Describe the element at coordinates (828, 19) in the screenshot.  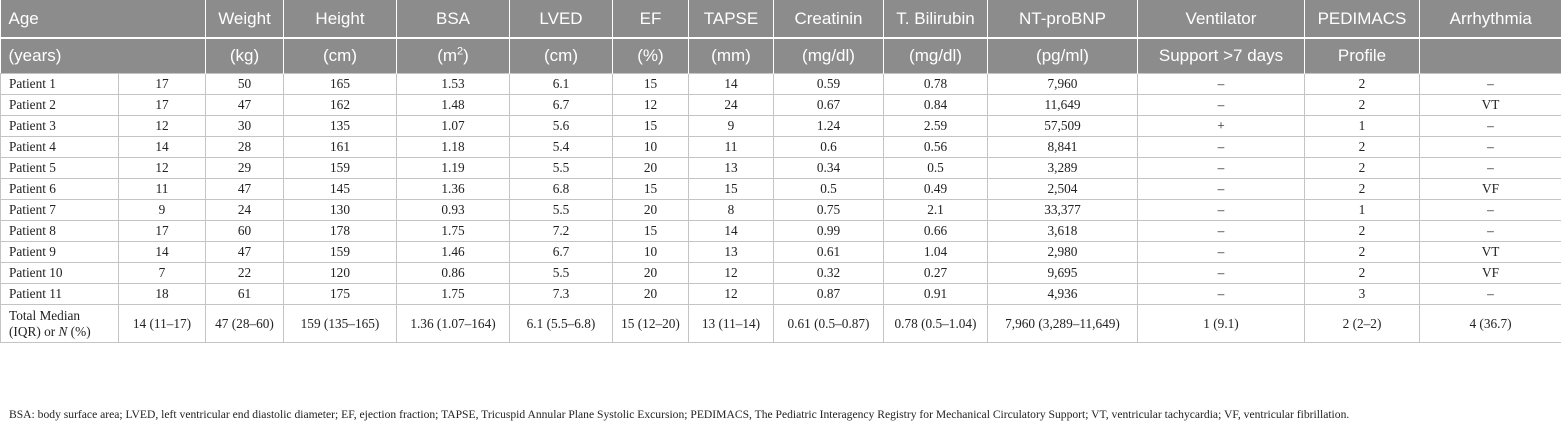
I see `header-creatinin: Creatinin` at that location.